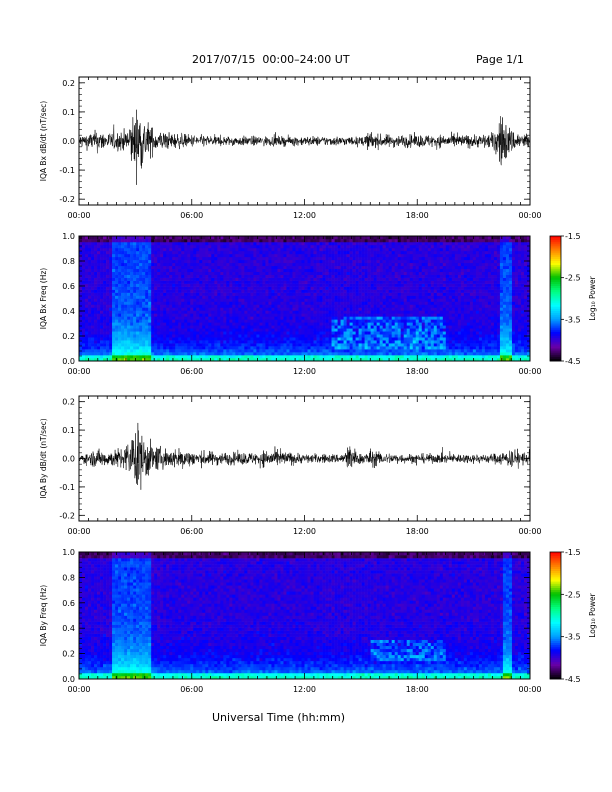 This screenshot has height=792, width=612. What do you see at coordinates (500, 59) in the screenshot?
I see `page-number: Page 1/1` at bounding box center [500, 59].